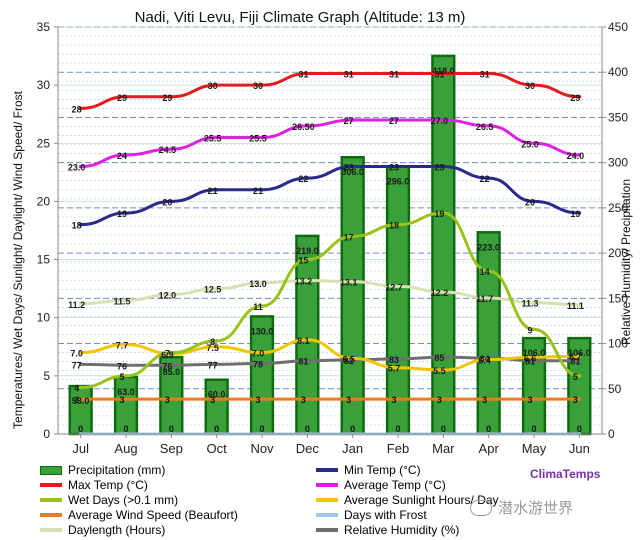 This screenshot has width=640, height=540. I want to click on legend-item-min-temp: Min Temp (°C), so click(368, 470).